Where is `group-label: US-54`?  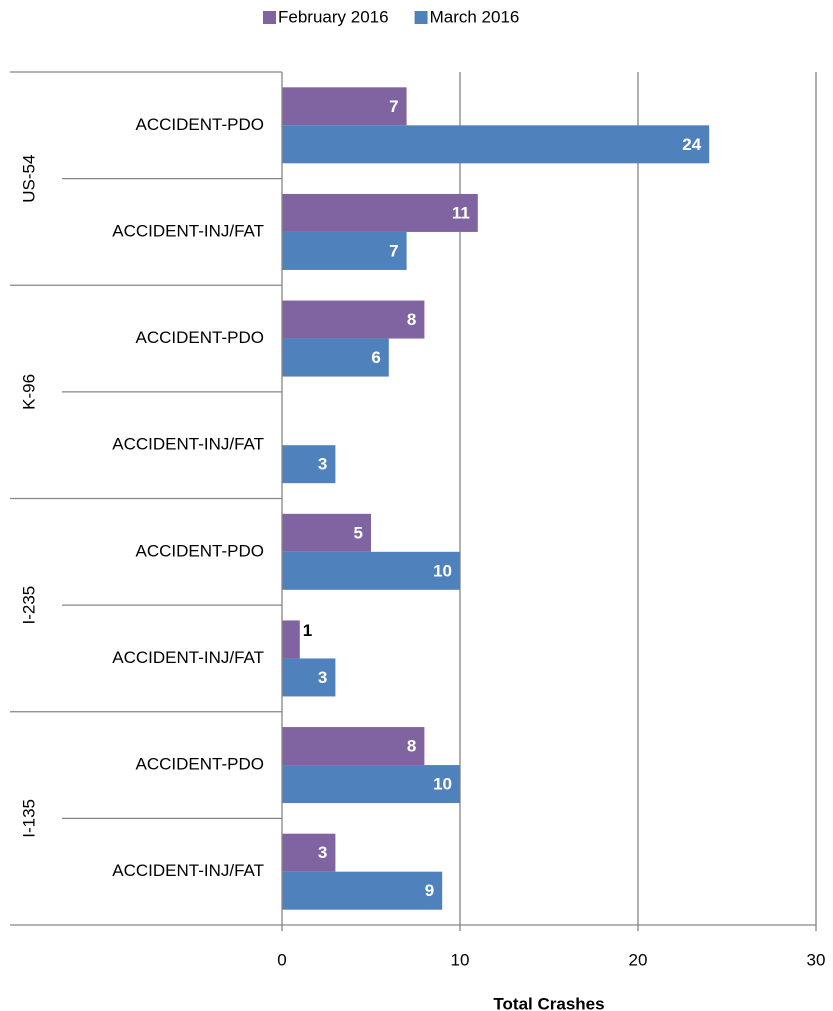
group-label: US-54 is located at coordinates (28, 179).